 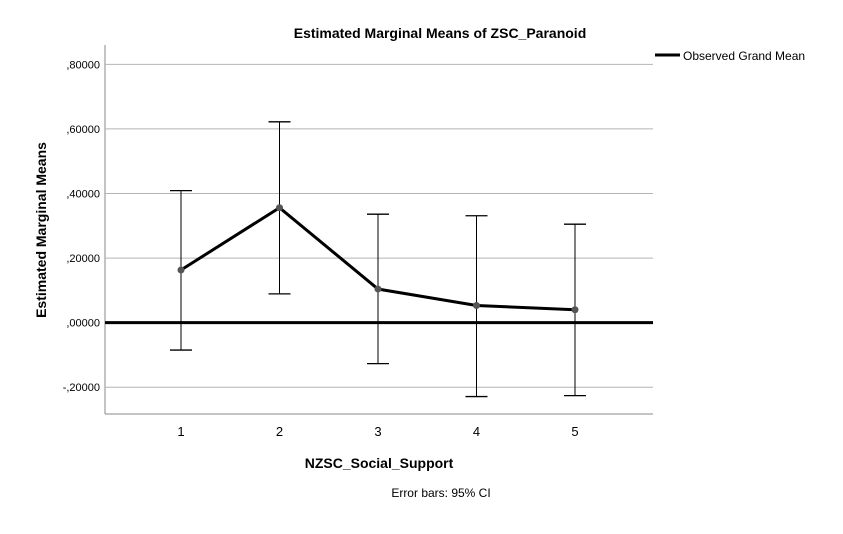 What do you see at coordinates (440, 33) in the screenshot?
I see `chart-title: Estimated Marginal Means of ZSC_Paranoid` at bounding box center [440, 33].